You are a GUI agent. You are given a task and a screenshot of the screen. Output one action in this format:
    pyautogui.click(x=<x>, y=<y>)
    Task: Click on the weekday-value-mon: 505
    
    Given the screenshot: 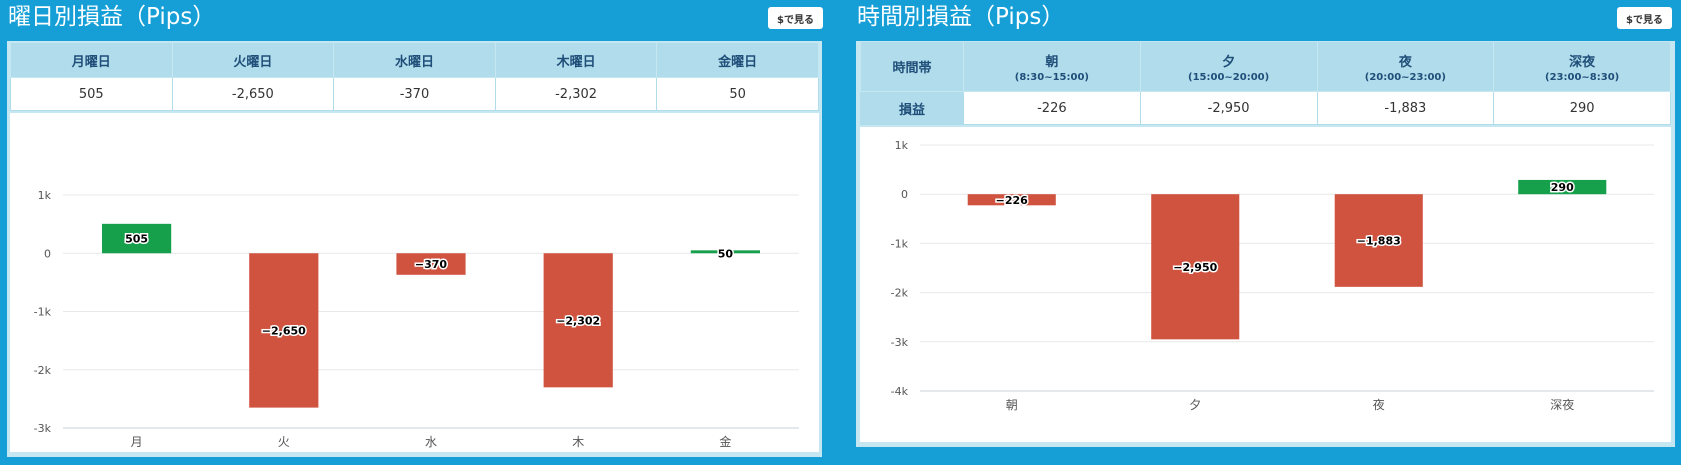 What is the action you would take?
    pyautogui.click(x=91, y=94)
    